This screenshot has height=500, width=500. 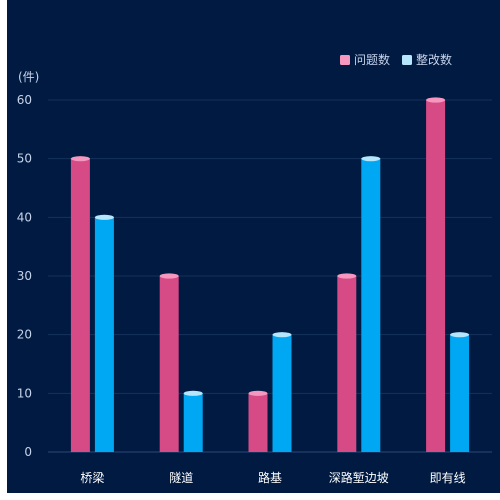 What do you see at coordinates (28, 77) in the screenshot?
I see `y-axis-unit-label: (件)` at bounding box center [28, 77].